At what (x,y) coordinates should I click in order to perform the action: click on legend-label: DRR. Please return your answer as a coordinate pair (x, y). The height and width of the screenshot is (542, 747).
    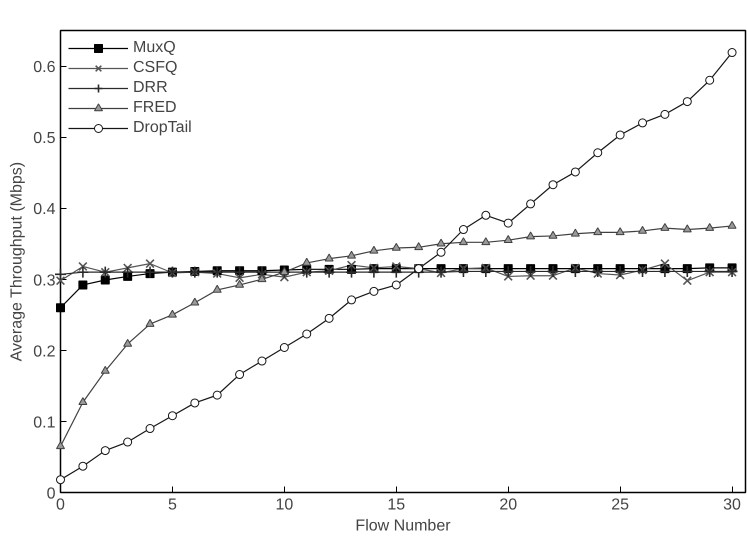
    Looking at the image, I should click on (150, 88).